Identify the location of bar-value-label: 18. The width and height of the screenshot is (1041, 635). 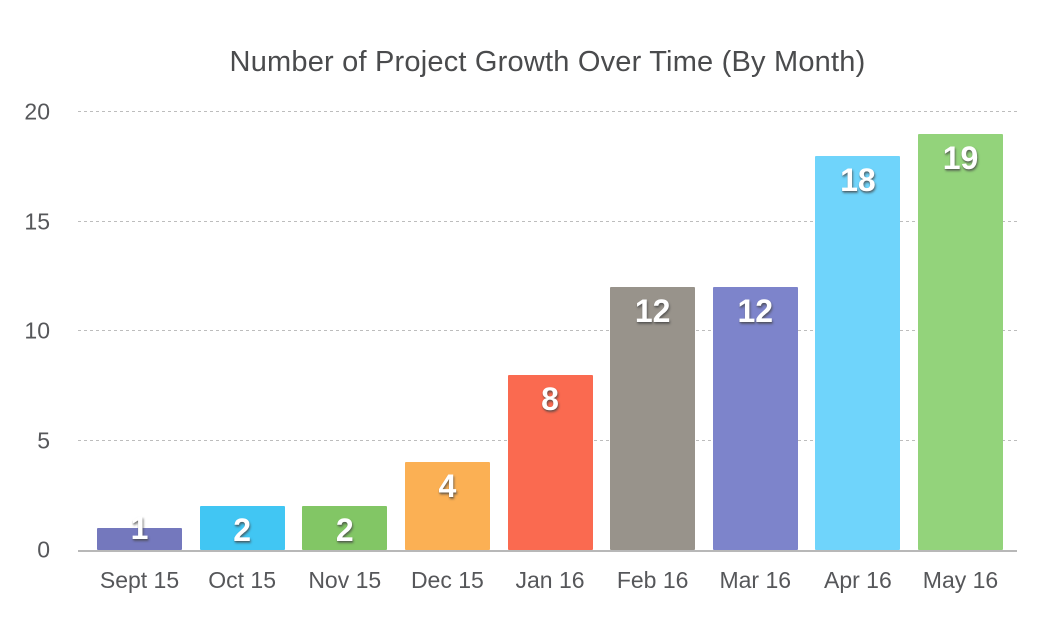
(858, 179).